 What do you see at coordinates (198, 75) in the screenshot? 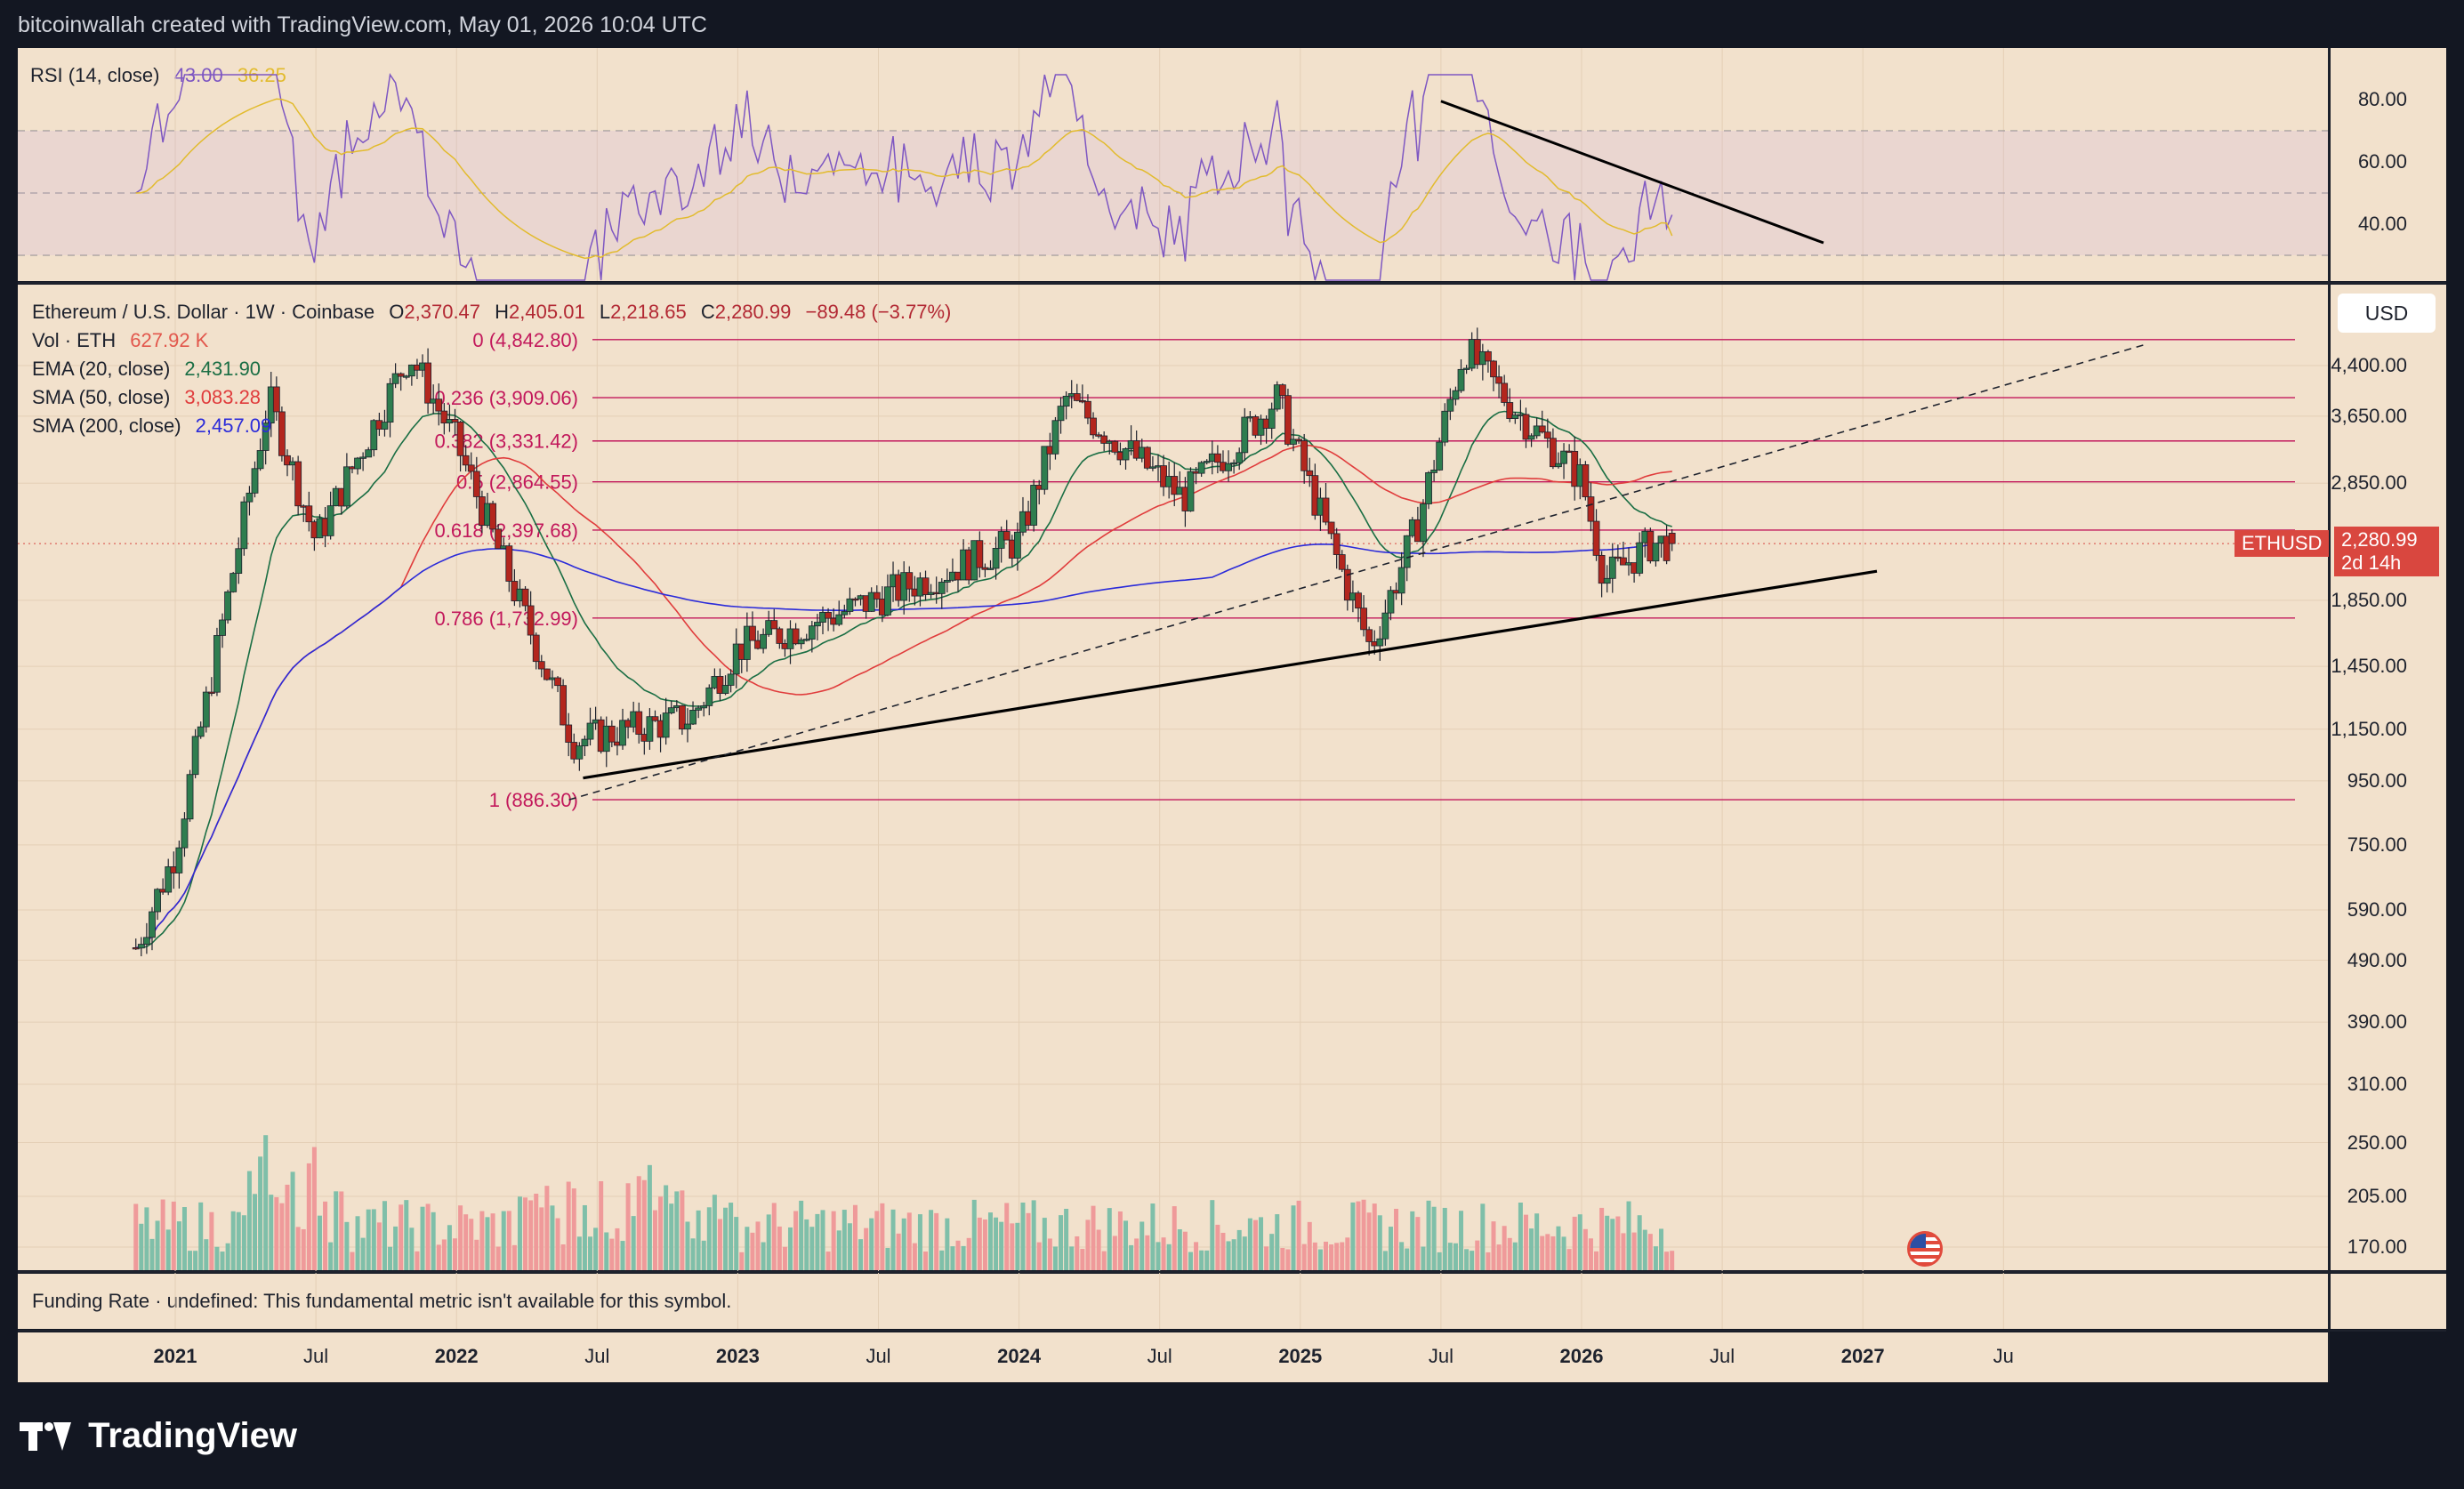
I see `rsi-value: 43.00` at bounding box center [198, 75].